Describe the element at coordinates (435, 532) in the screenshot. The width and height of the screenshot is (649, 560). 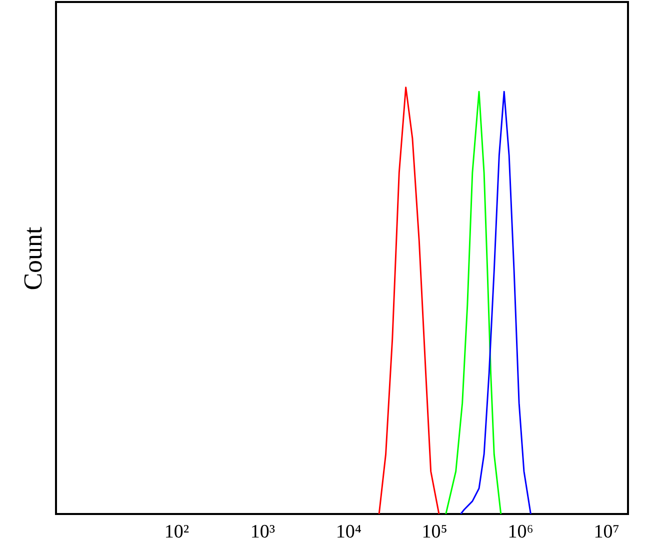
I see `x-tick-label: 10⁵` at that location.